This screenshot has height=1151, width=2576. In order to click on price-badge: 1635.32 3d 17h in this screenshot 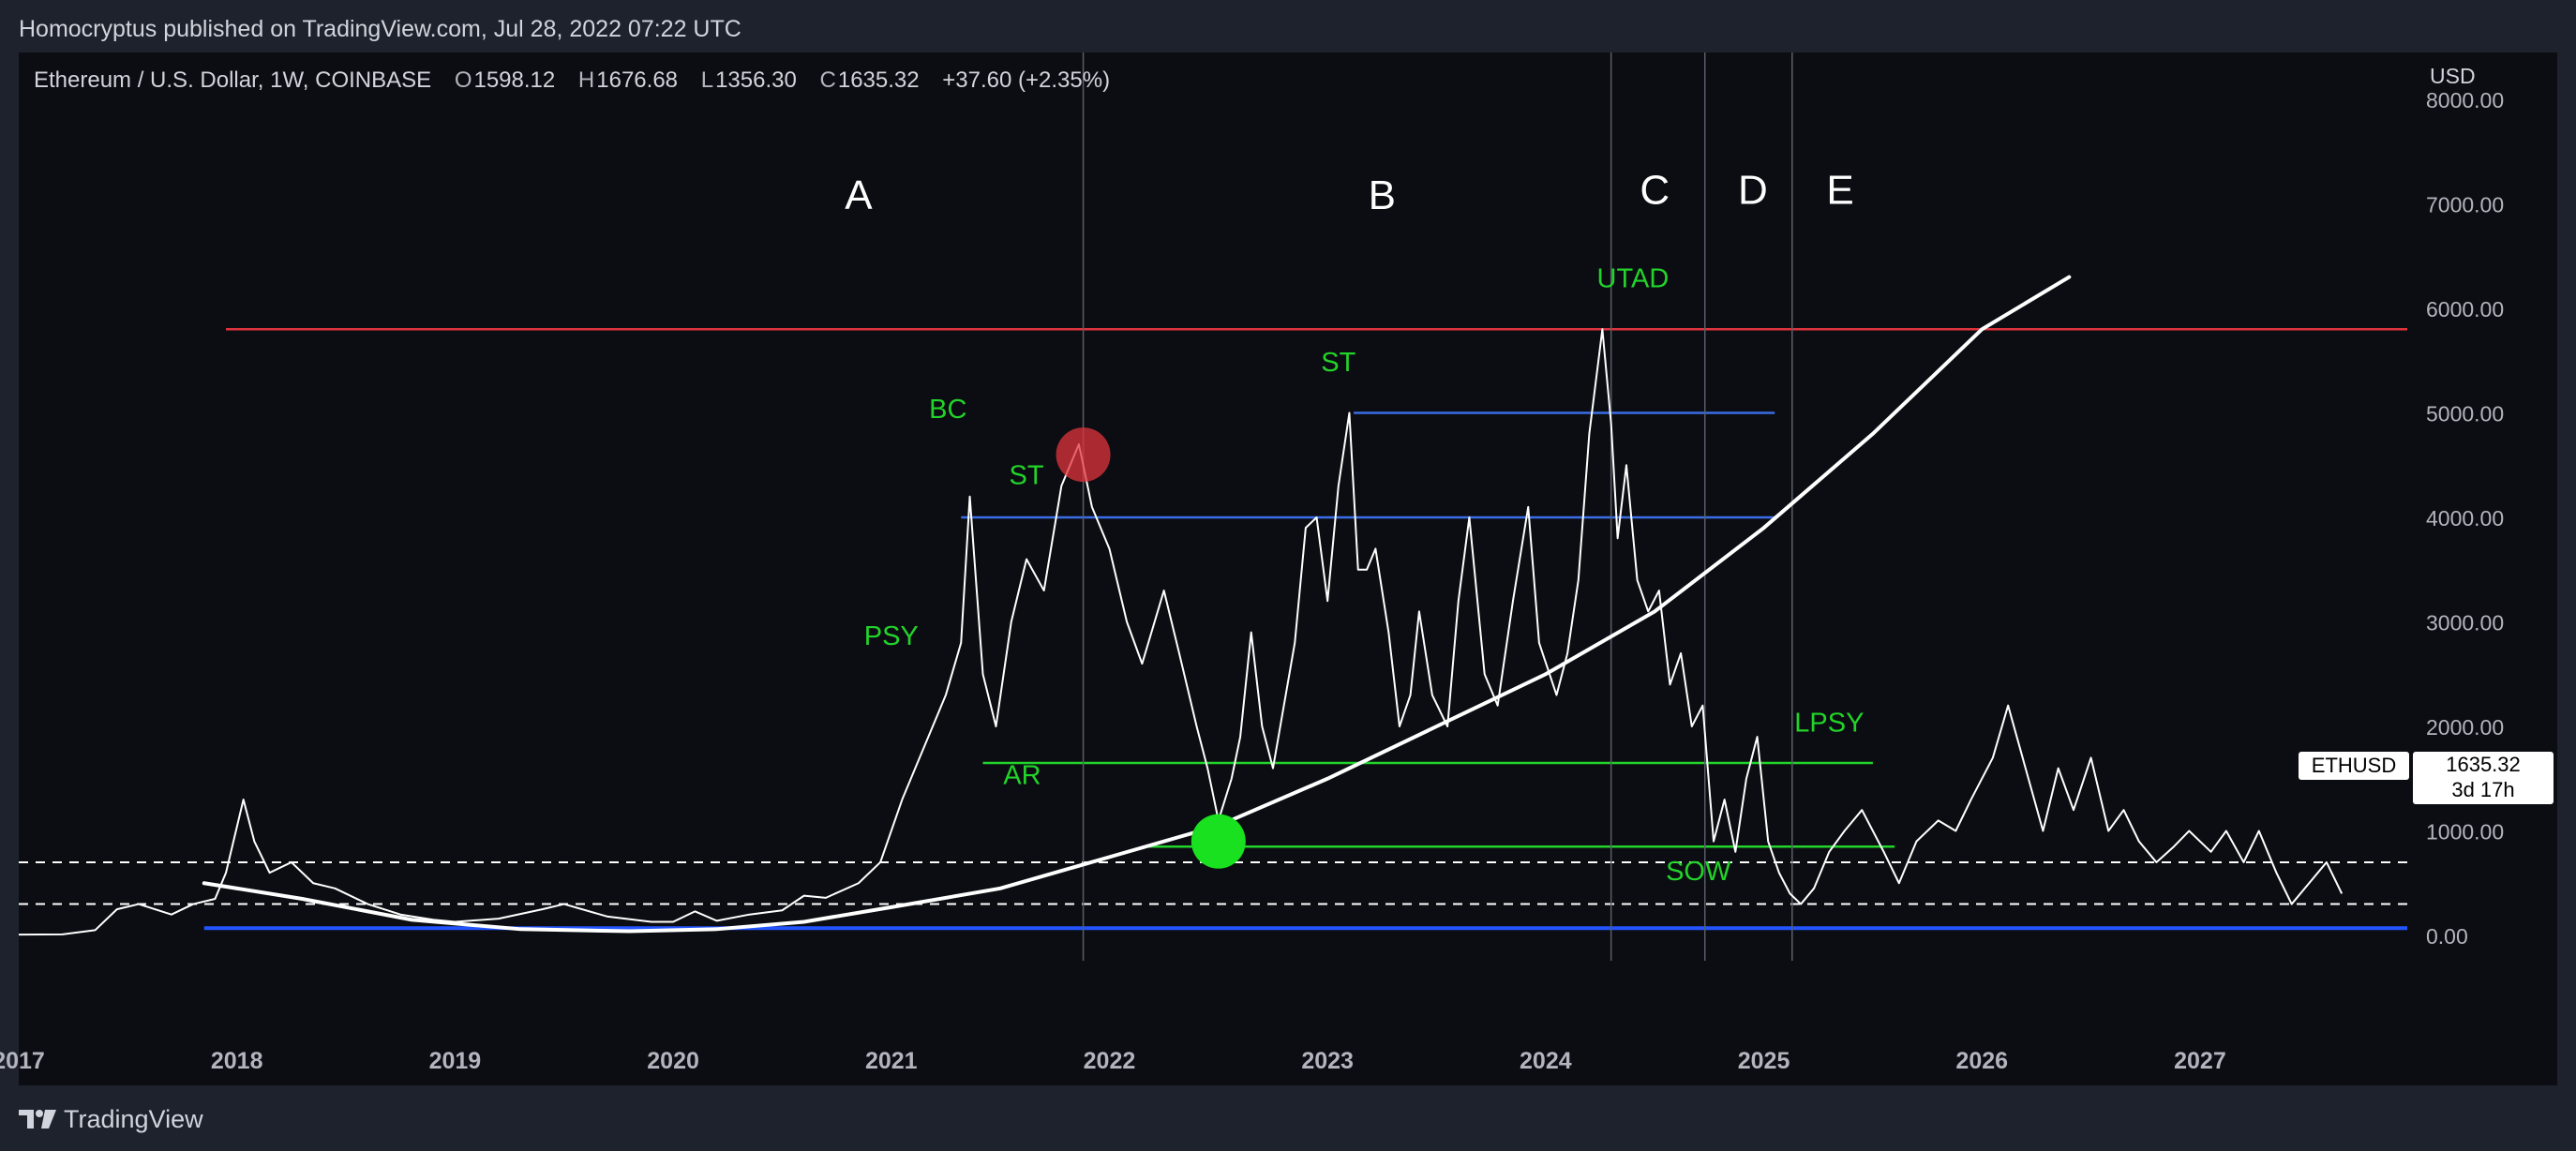, I will do `click(2483, 778)`.